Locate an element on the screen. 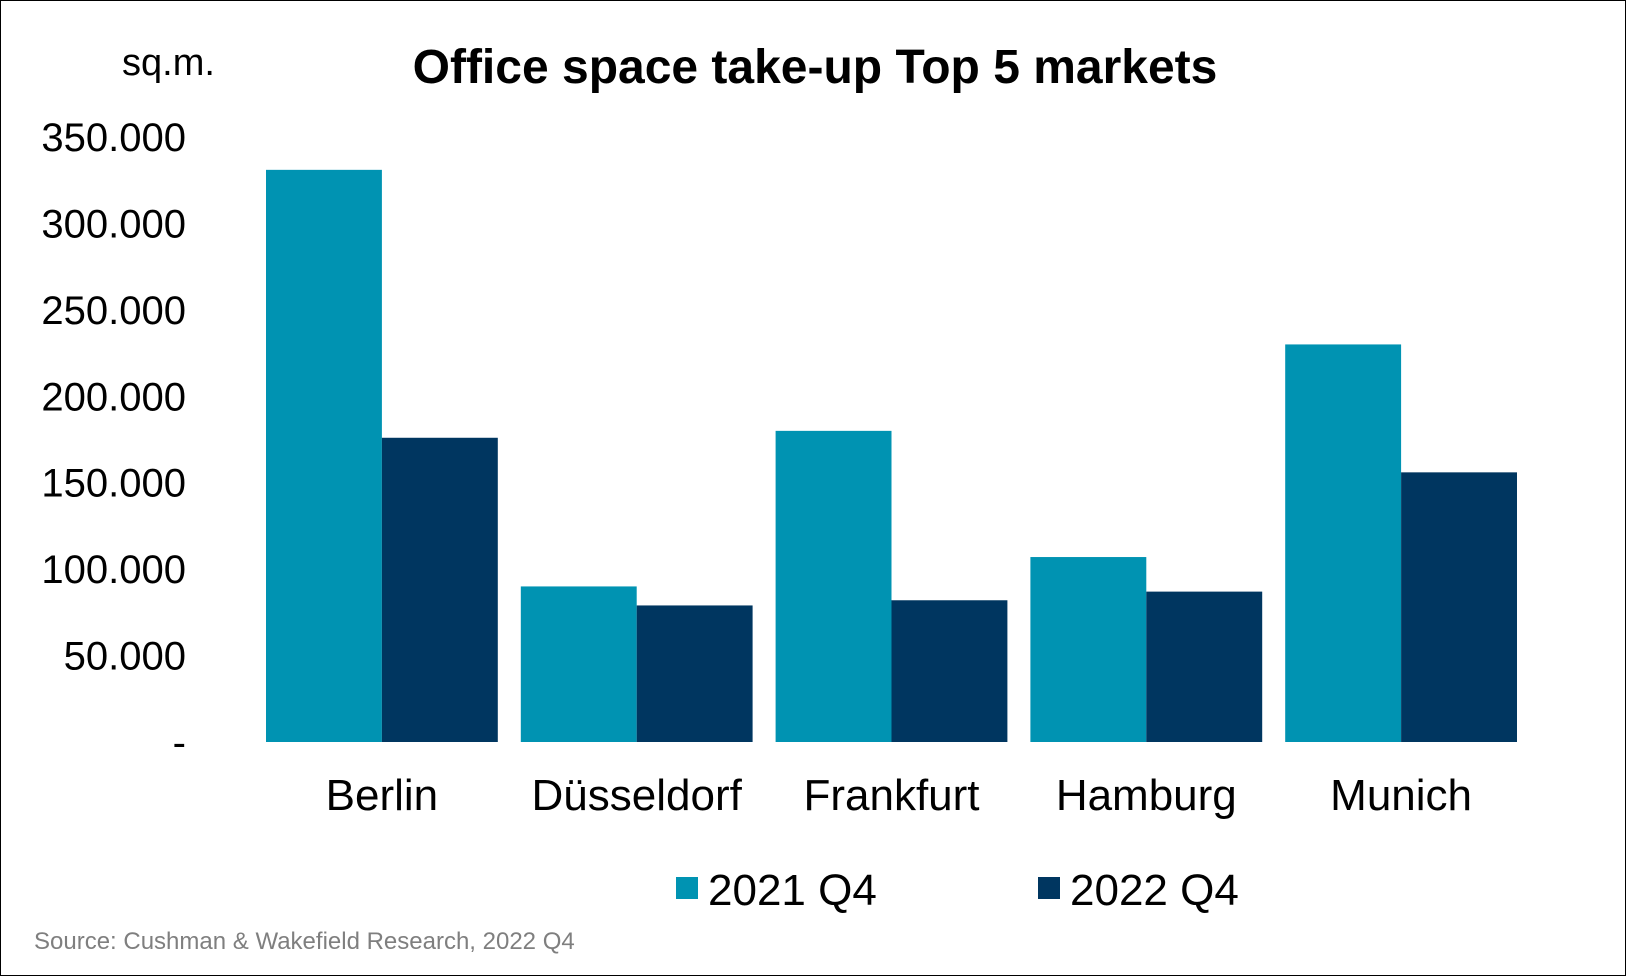  bar-2022-q4-frankfurt is located at coordinates (949, 671).